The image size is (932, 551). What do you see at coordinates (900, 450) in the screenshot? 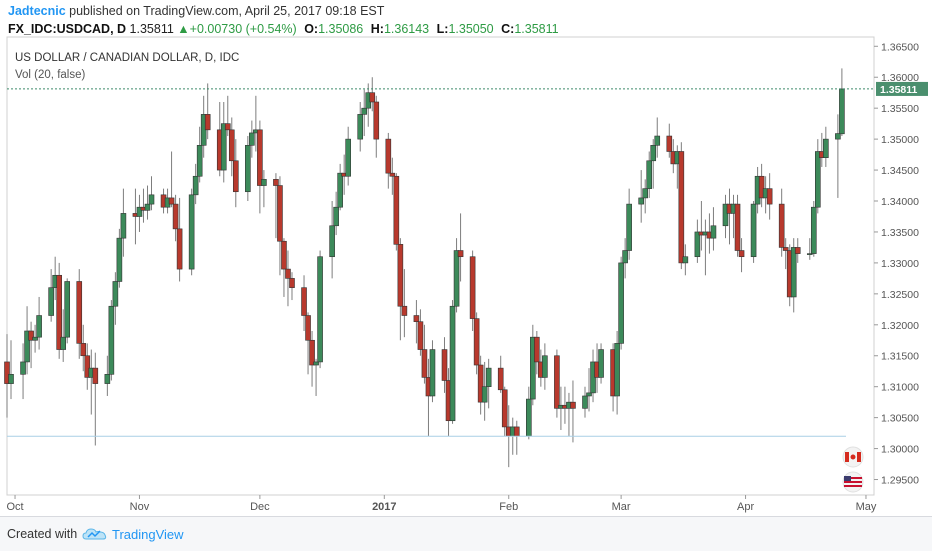
I see `price-axis-label: 1.30000` at bounding box center [900, 450].